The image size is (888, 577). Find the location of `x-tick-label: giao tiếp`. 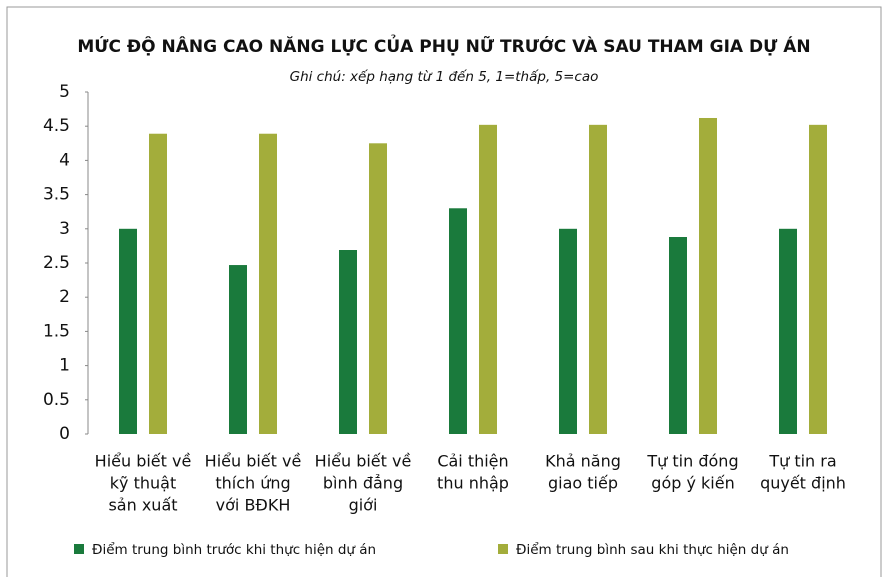

x-tick-label: giao tiếp is located at coordinates (583, 483).